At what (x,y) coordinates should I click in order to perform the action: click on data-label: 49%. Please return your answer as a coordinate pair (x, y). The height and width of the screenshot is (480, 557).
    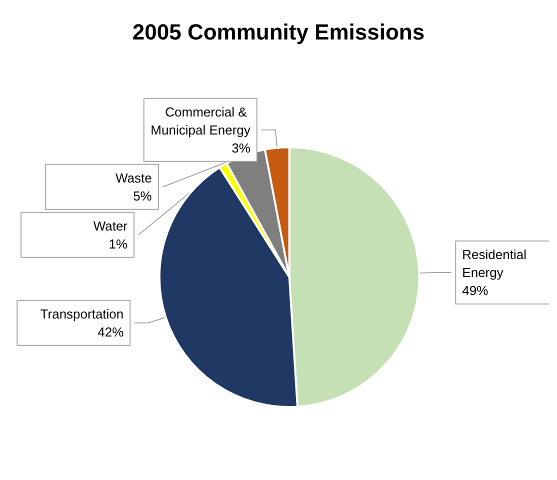
    Looking at the image, I should click on (475, 290).